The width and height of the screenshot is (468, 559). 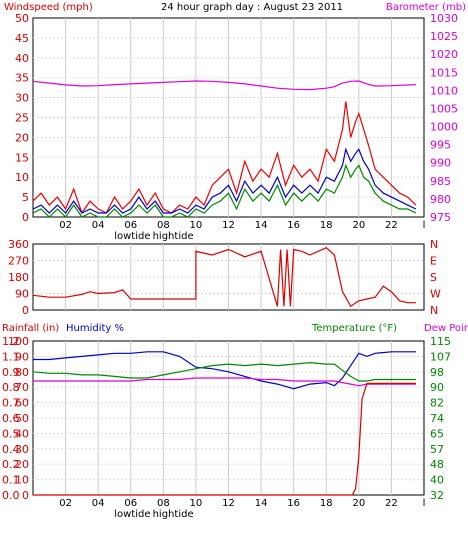 What do you see at coordinates (48, 7) in the screenshot?
I see `wind-axis-title: Windspeed (mph)` at bounding box center [48, 7].